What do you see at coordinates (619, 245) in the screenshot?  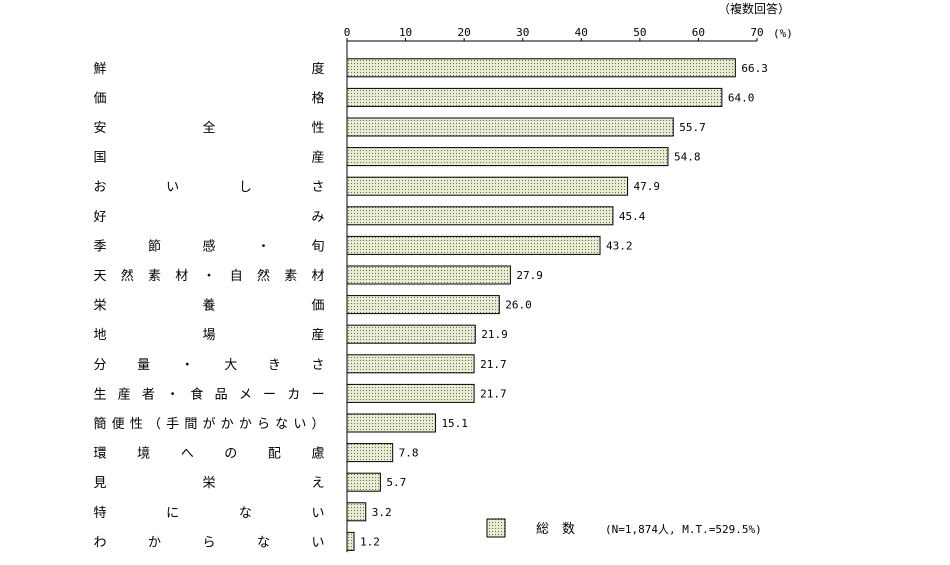 I see `value-label: 43.2` at bounding box center [619, 245].